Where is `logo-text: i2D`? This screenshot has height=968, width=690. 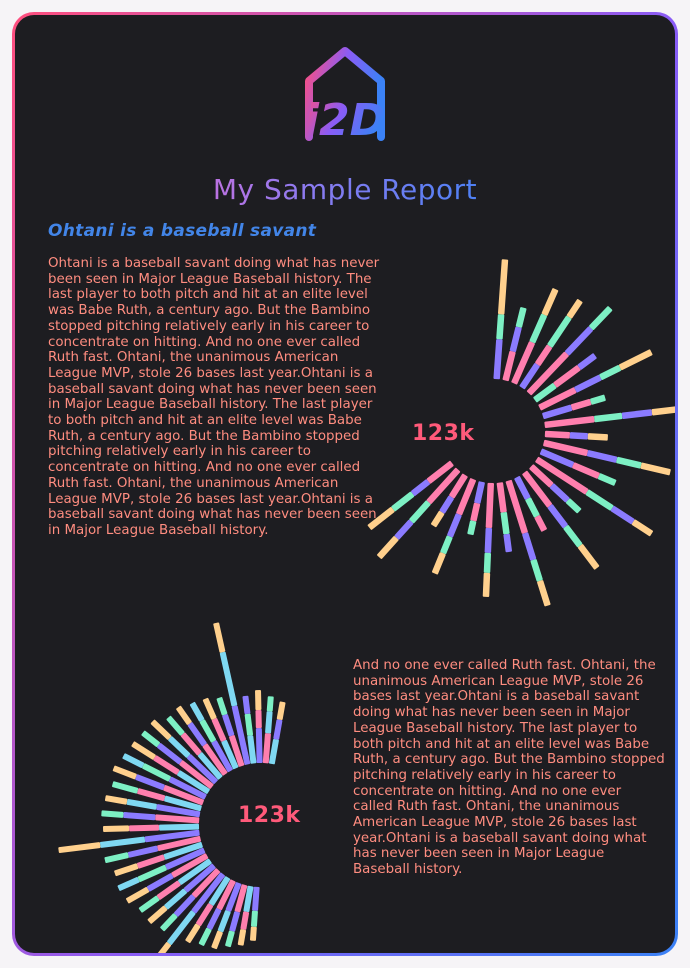 logo-text: i2D is located at coordinates (345, 120).